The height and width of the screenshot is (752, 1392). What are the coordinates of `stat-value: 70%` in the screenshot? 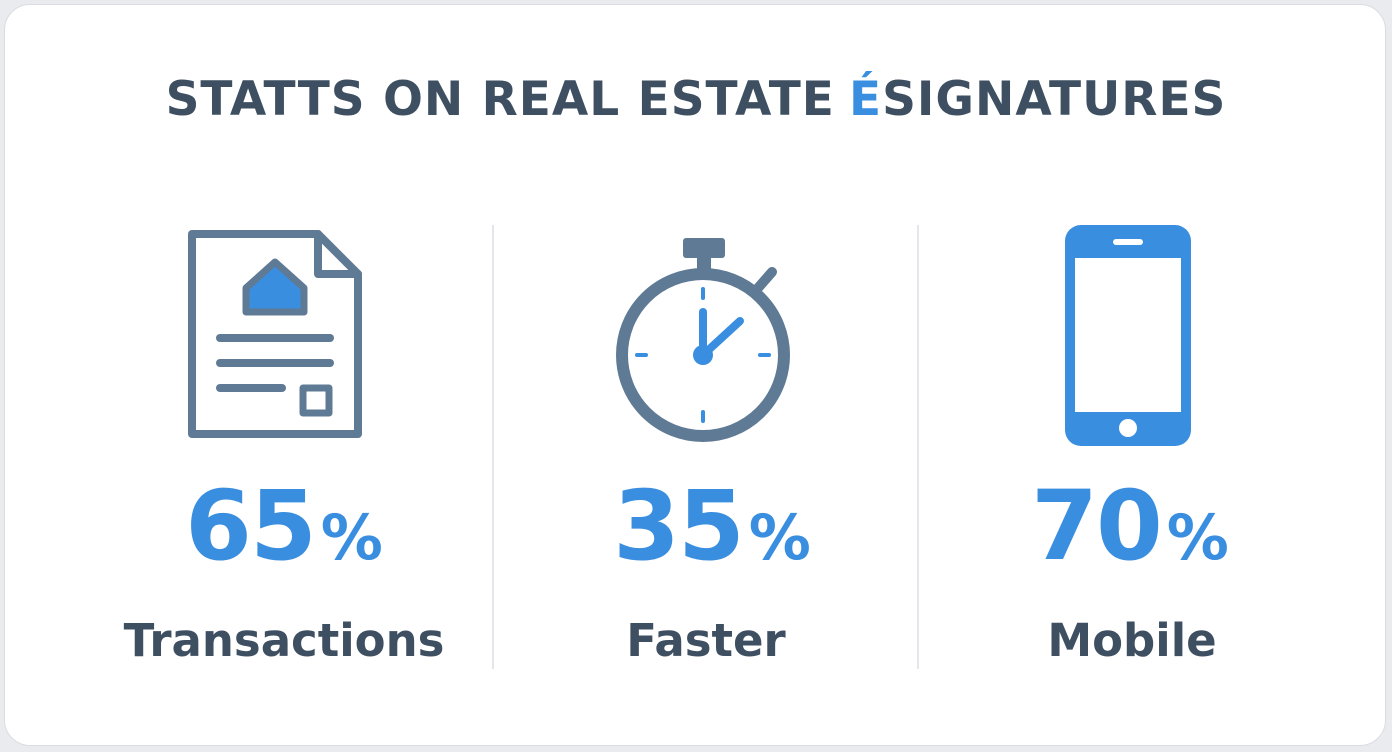 It's located at (1130, 526).